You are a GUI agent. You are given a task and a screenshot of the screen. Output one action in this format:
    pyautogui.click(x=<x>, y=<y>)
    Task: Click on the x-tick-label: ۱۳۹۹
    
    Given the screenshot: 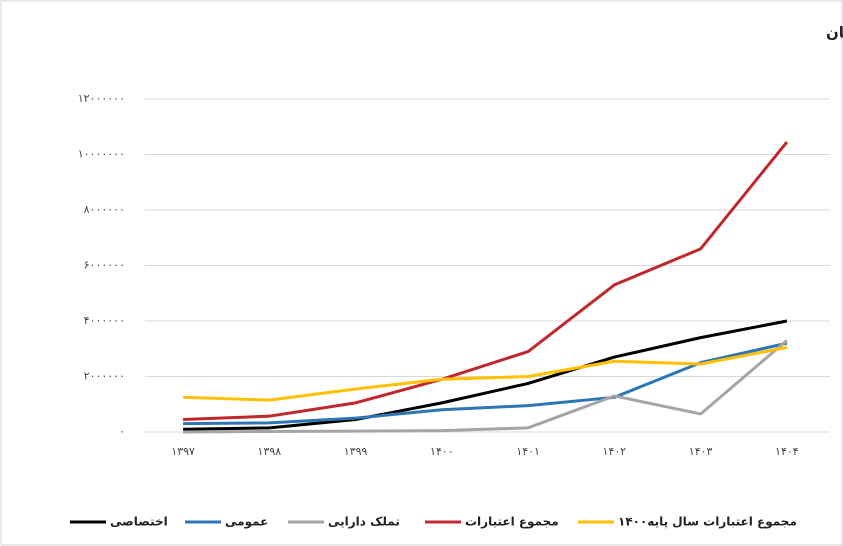 What is the action you would take?
    pyautogui.click(x=356, y=451)
    